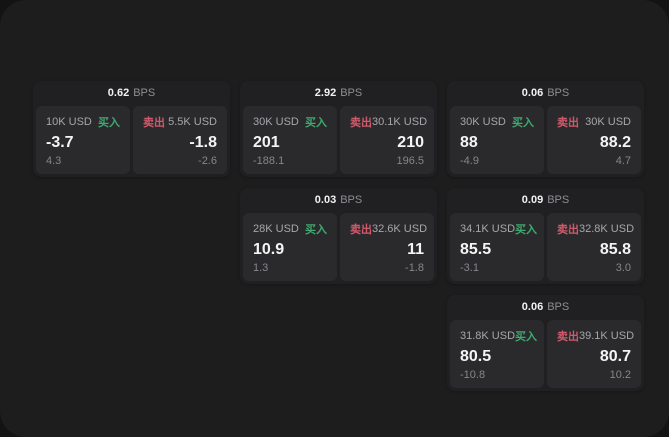 The width and height of the screenshot is (669, 437). What do you see at coordinates (473, 375) in the screenshot?
I see `buy-delta: -10.8` at bounding box center [473, 375].